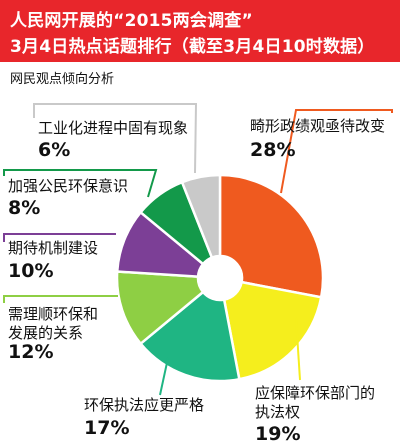  What do you see at coordinates (277, 434) in the screenshot?
I see `slice-value-1: 19%` at bounding box center [277, 434].